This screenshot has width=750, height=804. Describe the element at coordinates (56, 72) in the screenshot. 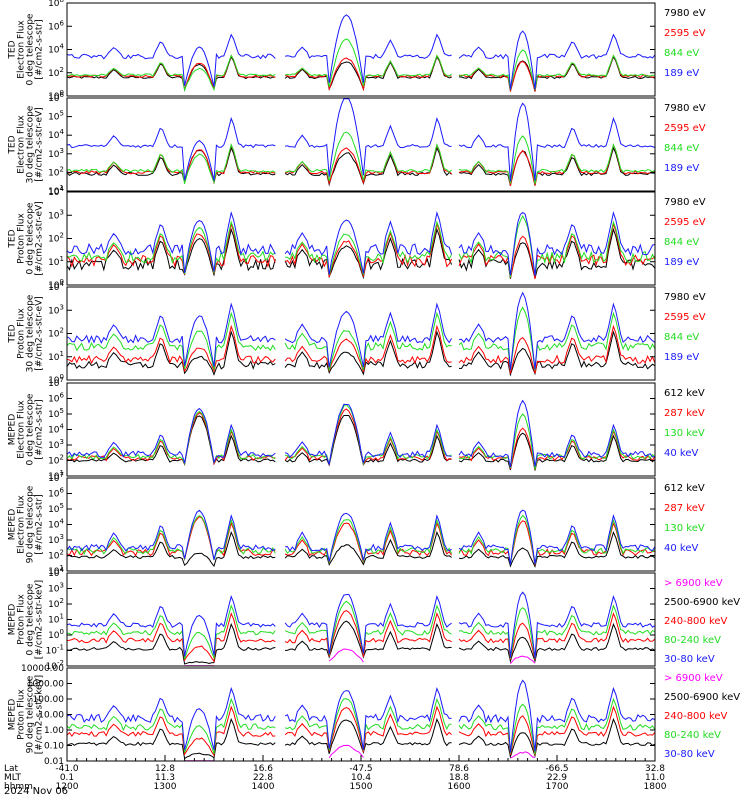

I see `ytick-label-1-1: 10²` at that location.